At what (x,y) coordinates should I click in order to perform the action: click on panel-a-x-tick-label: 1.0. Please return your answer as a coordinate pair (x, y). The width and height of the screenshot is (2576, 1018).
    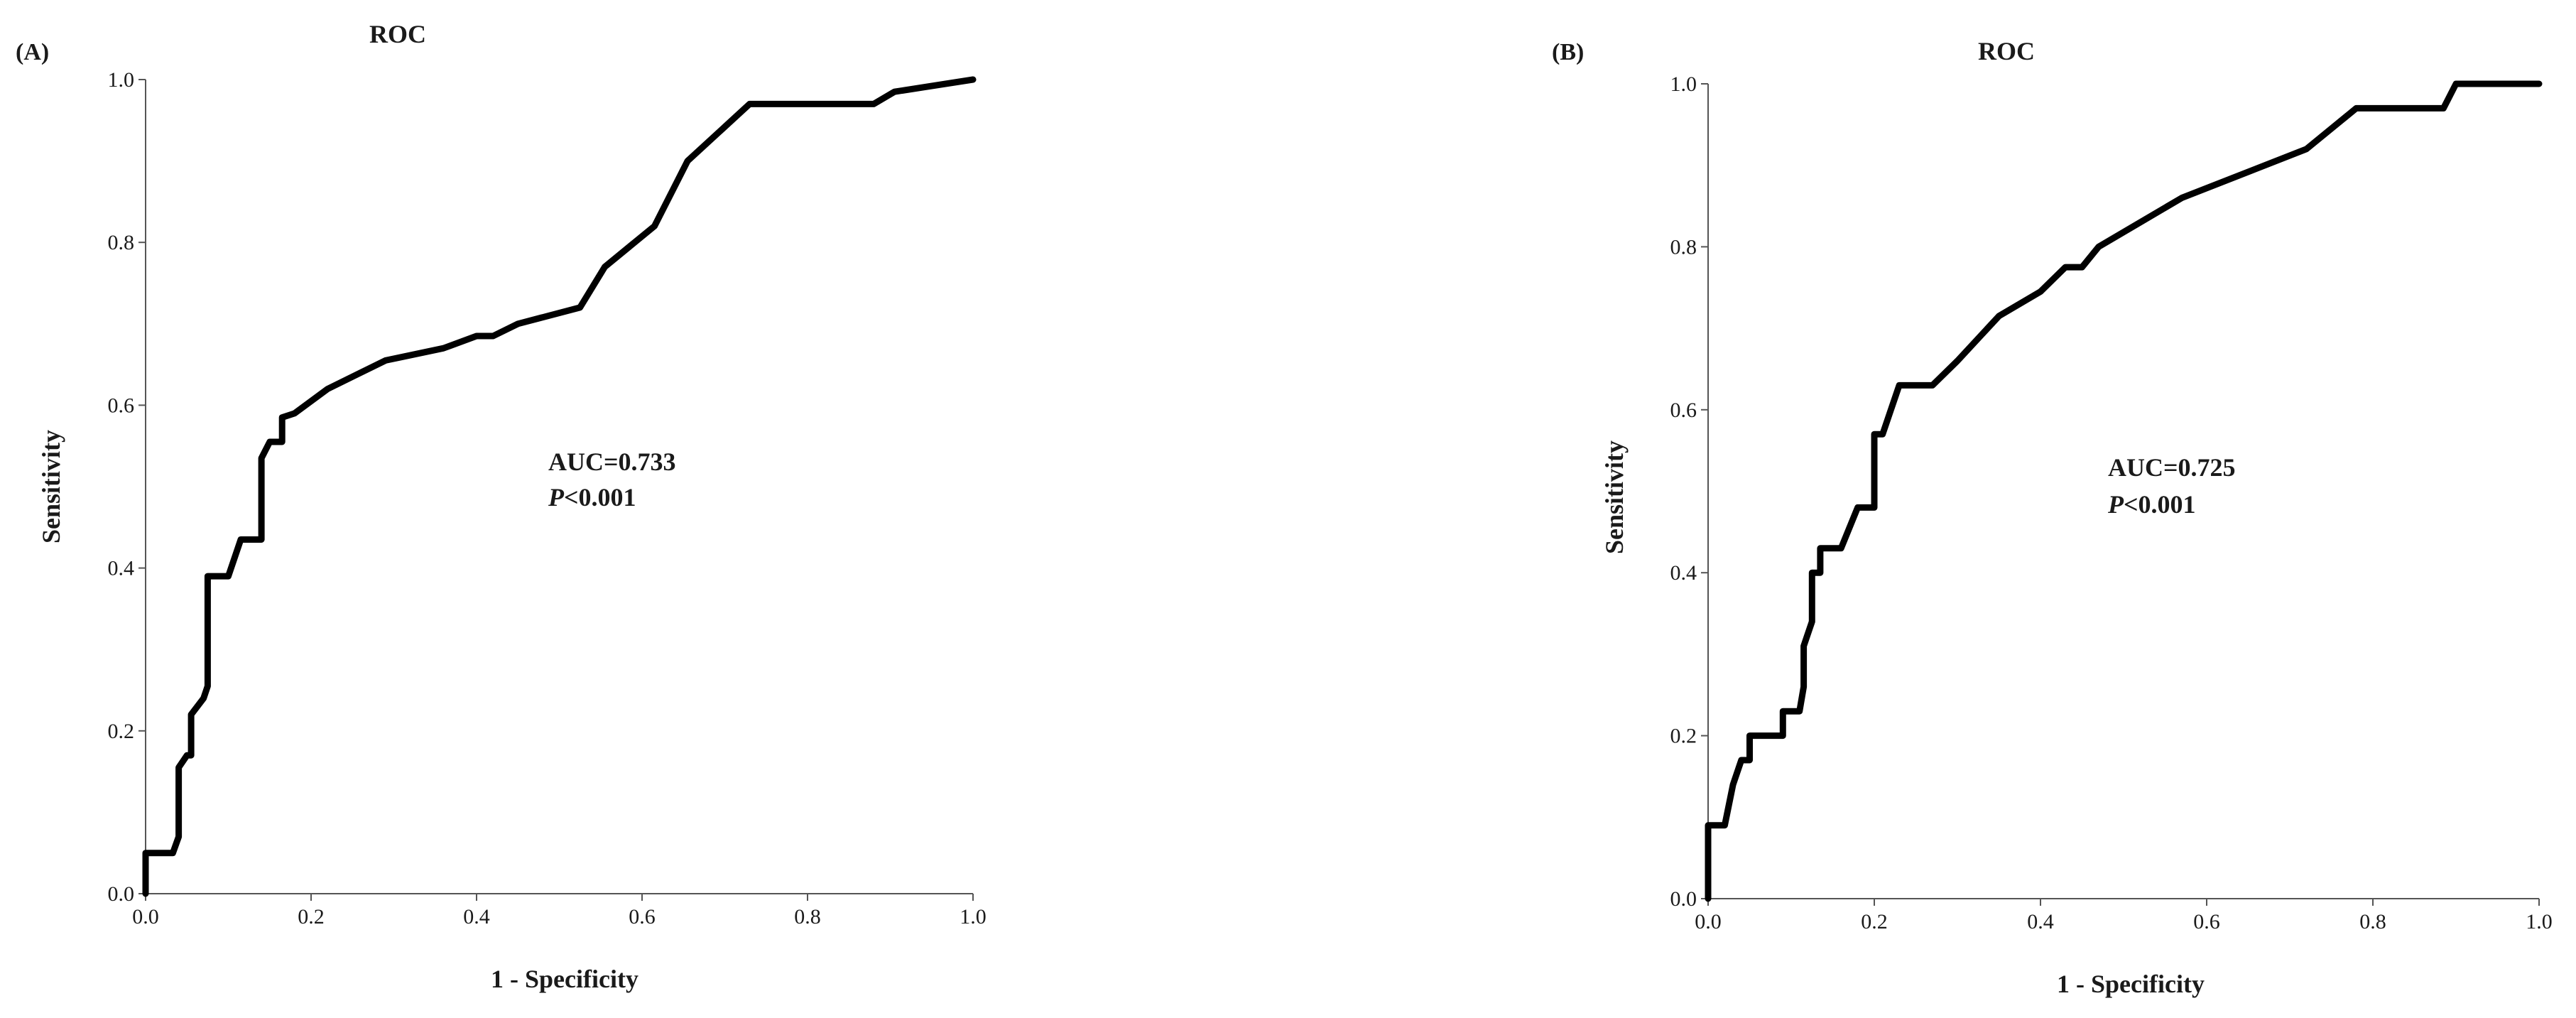
    Looking at the image, I should click on (974, 916).